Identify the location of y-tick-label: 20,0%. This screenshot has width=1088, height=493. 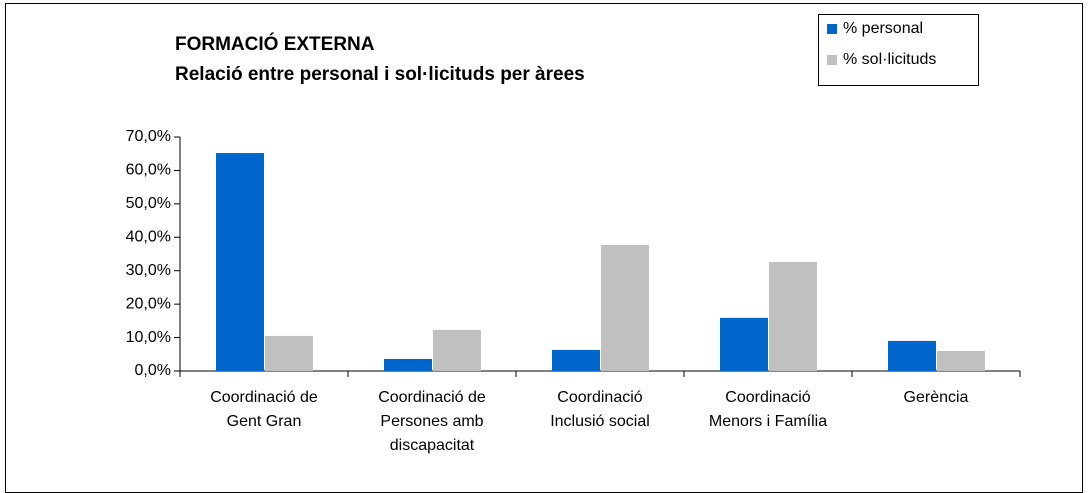
(148, 303).